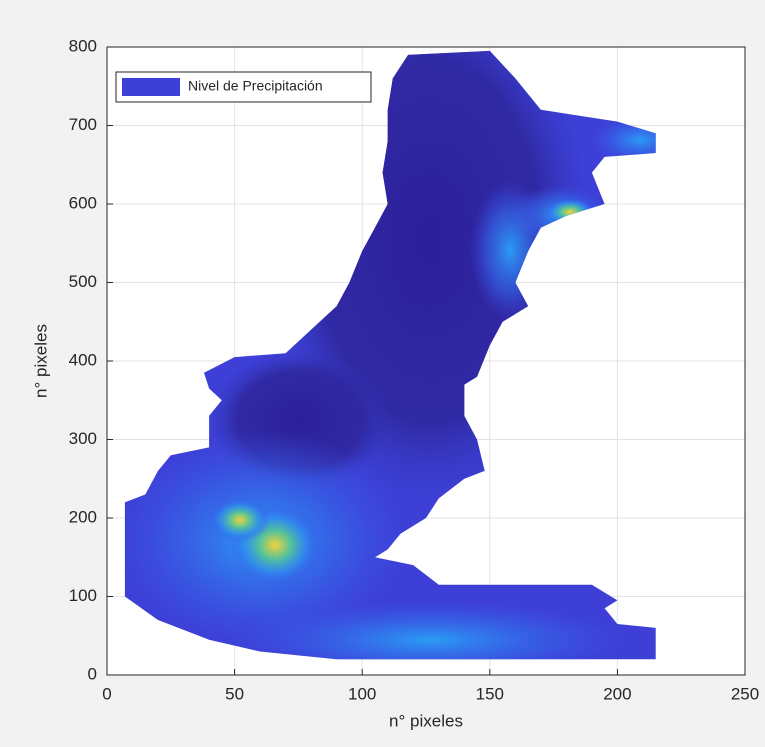 Image resolution: width=765 pixels, height=747 pixels. Describe the element at coordinates (83, 516) in the screenshot. I see `y-tick-label: 200` at that location.